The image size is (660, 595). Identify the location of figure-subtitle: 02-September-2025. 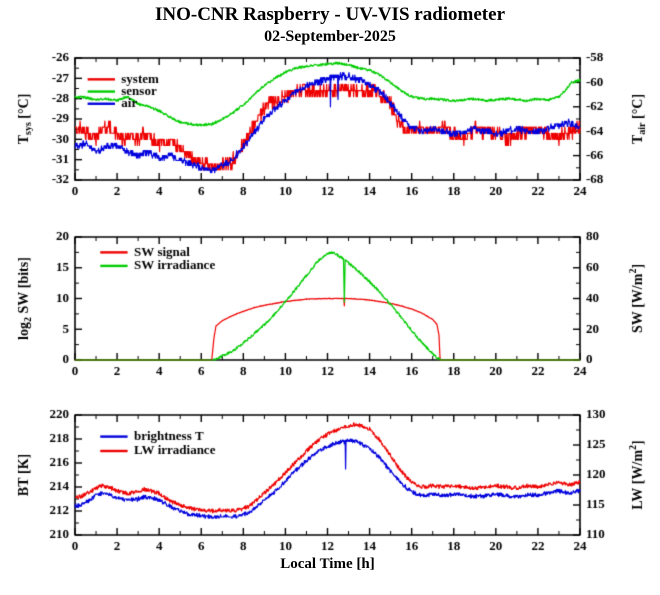
(330, 36).